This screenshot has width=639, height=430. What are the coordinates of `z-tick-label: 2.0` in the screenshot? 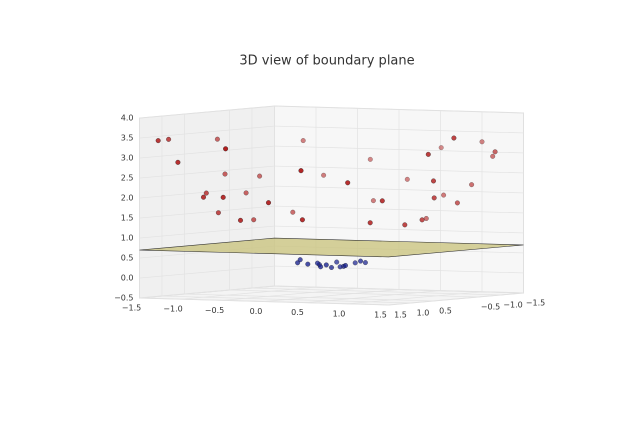 It's located at (127, 198).